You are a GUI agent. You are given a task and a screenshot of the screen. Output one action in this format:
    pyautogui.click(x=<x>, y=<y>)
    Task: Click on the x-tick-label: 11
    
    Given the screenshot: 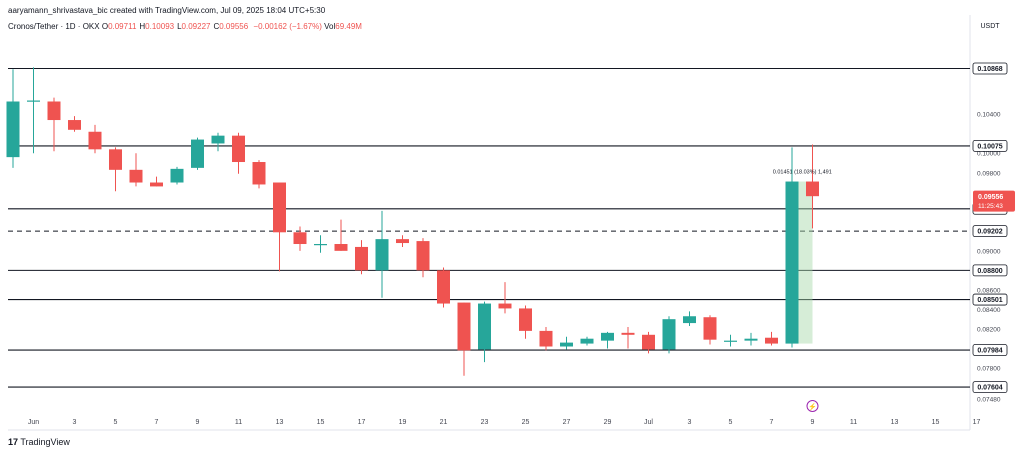 What is the action you would take?
    pyautogui.click(x=238, y=422)
    